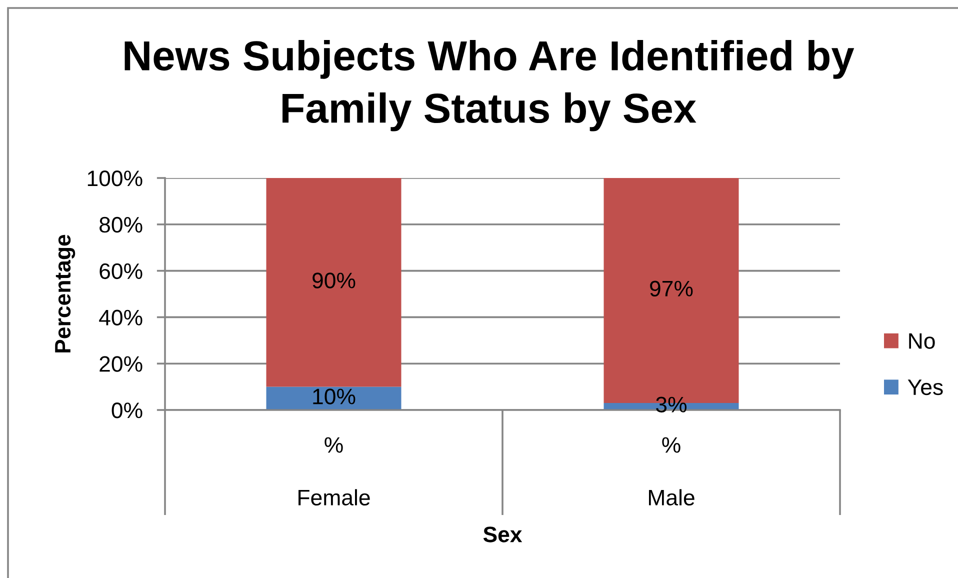 The width and height of the screenshot is (958, 578). Describe the element at coordinates (121, 271) in the screenshot. I see `y-tick-label: 60%` at that location.